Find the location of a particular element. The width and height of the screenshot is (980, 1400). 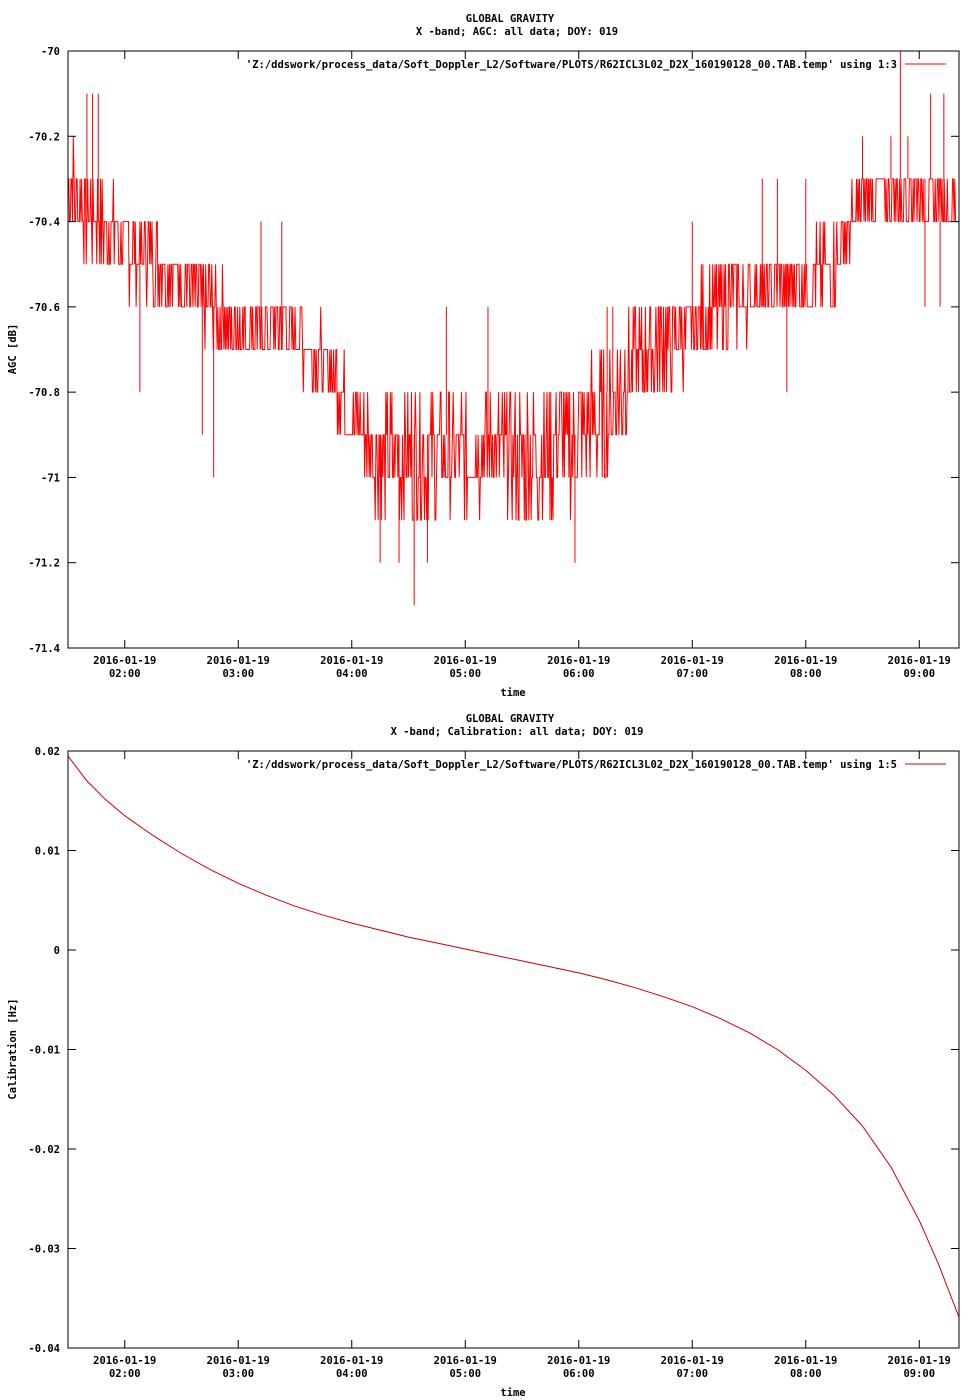

y-tick-label: 0 is located at coordinates (57, 951).